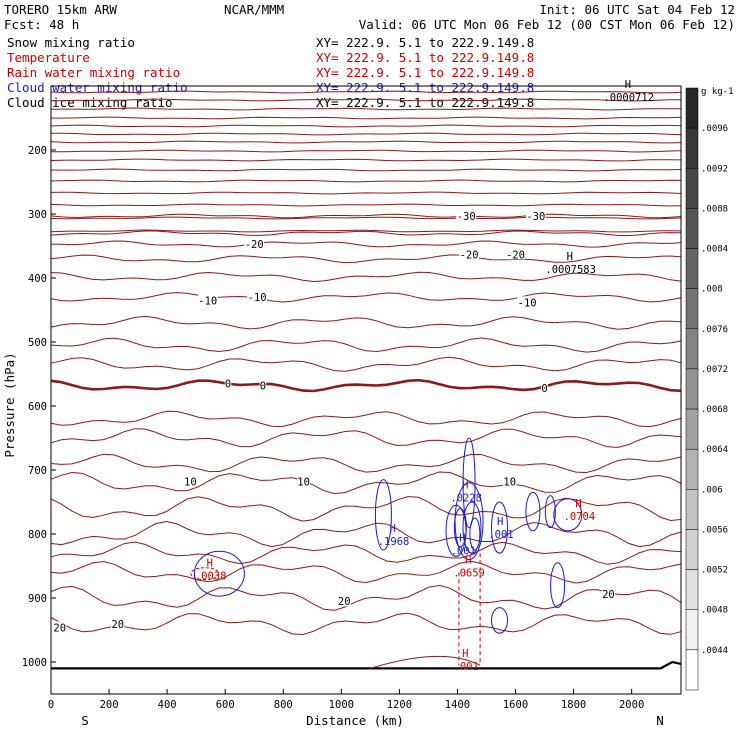  What do you see at coordinates (714, 250) in the screenshot?
I see `colorbar-label: .0084` at bounding box center [714, 250].